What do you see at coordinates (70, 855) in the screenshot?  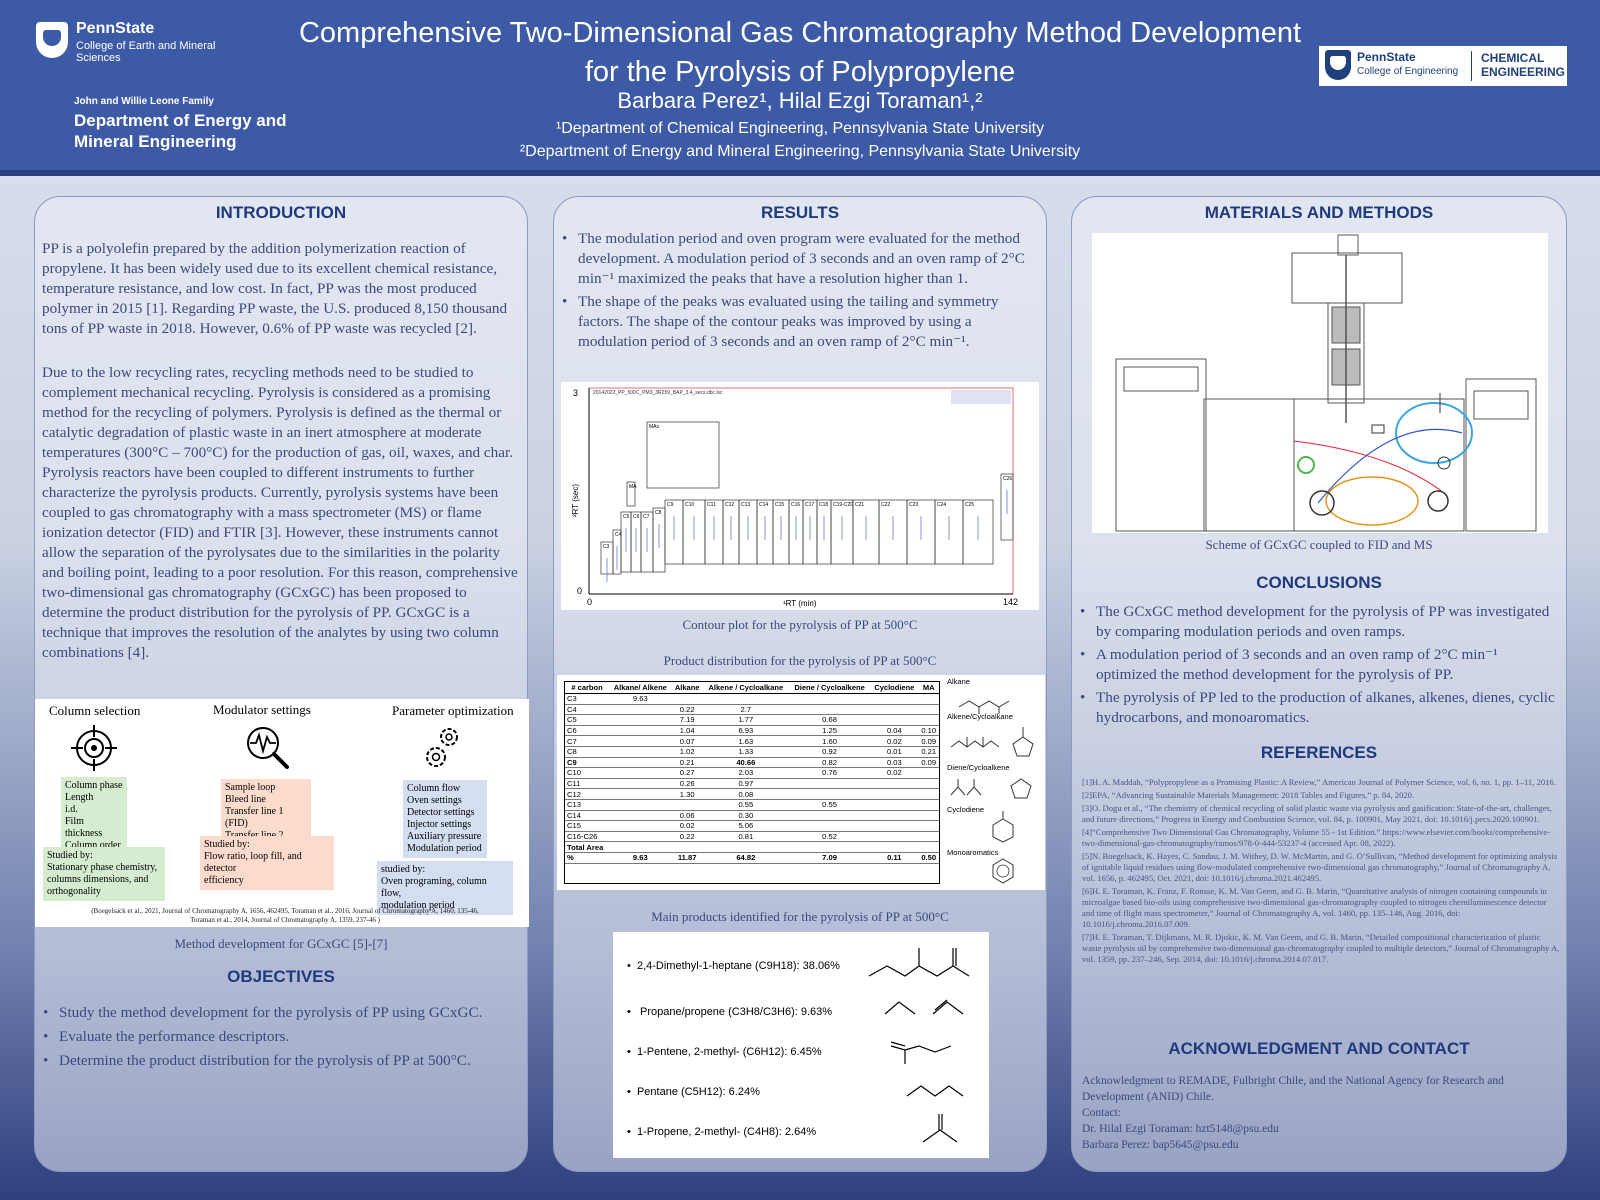 I see `col1-study-line: Studied by:` at bounding box center [70, 855].